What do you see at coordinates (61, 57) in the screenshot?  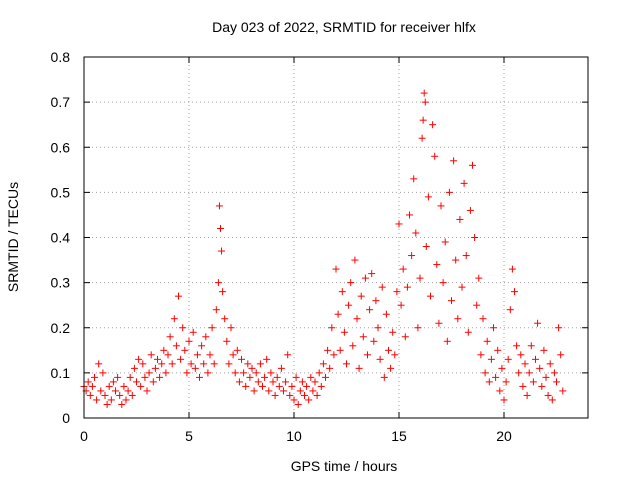 I see `y-tick-label: 0.8` at bounding box center [61, 57].